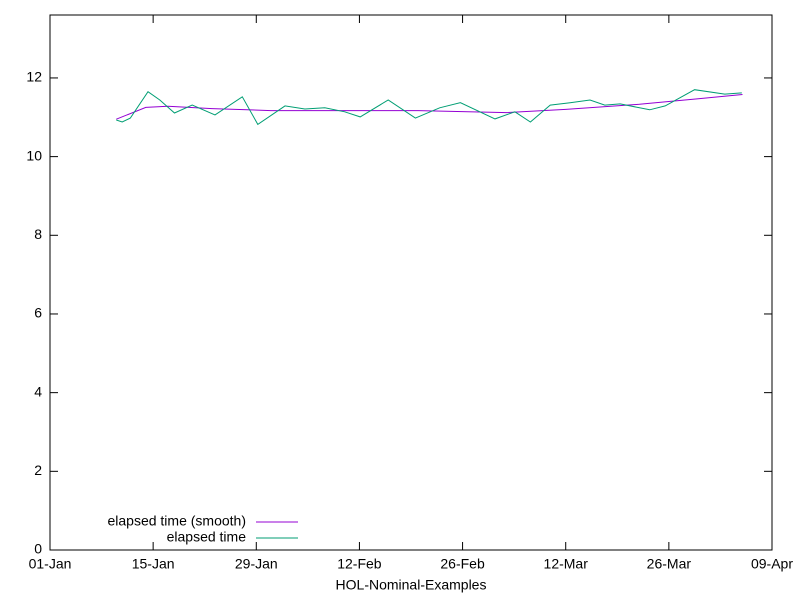 The width and height of the screenshot is (800, 600). What do you see at coordinates (34, 155) in the screenshot?
I see `y-tick-label: 10` at bounding box center [34, 155].